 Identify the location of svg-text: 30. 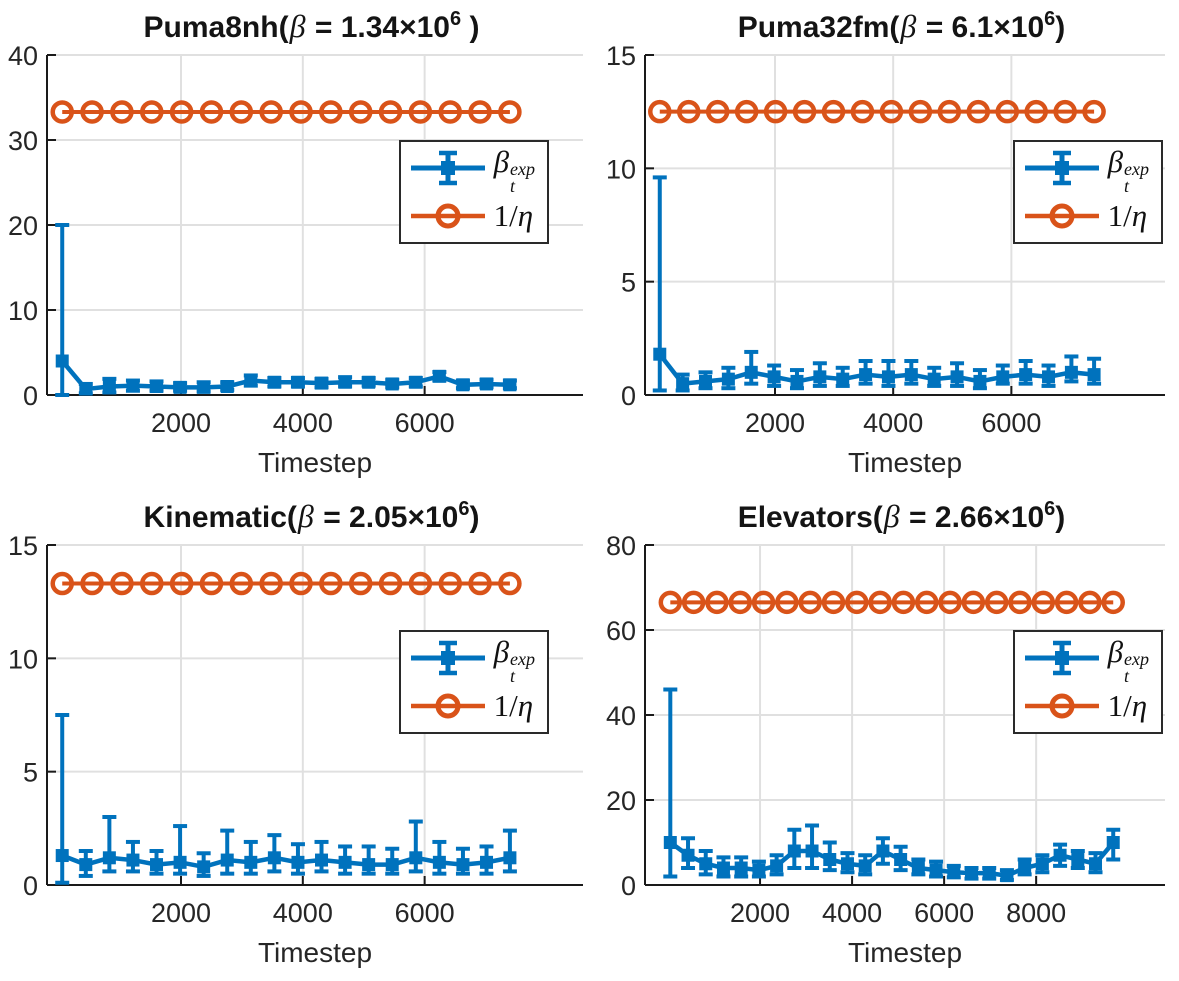
(23, 141).